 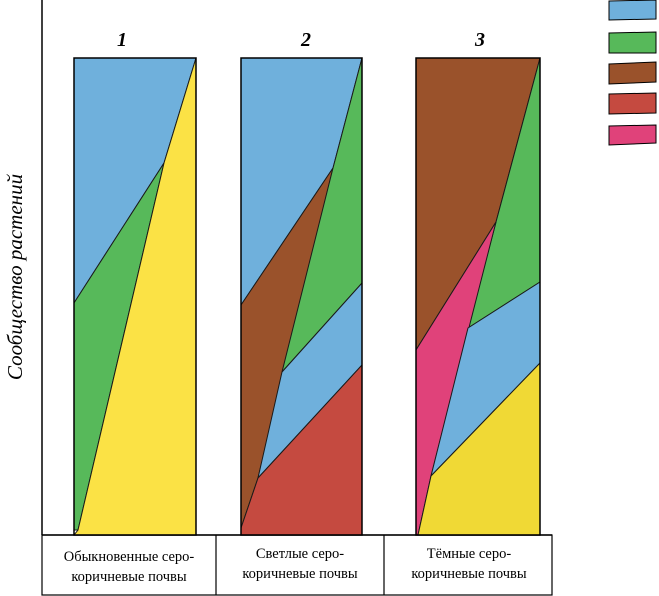 What do you see at coordinates (479, 40) in the screenshot?
I see `column-number-3: 3` at bounding box center [479, 40].